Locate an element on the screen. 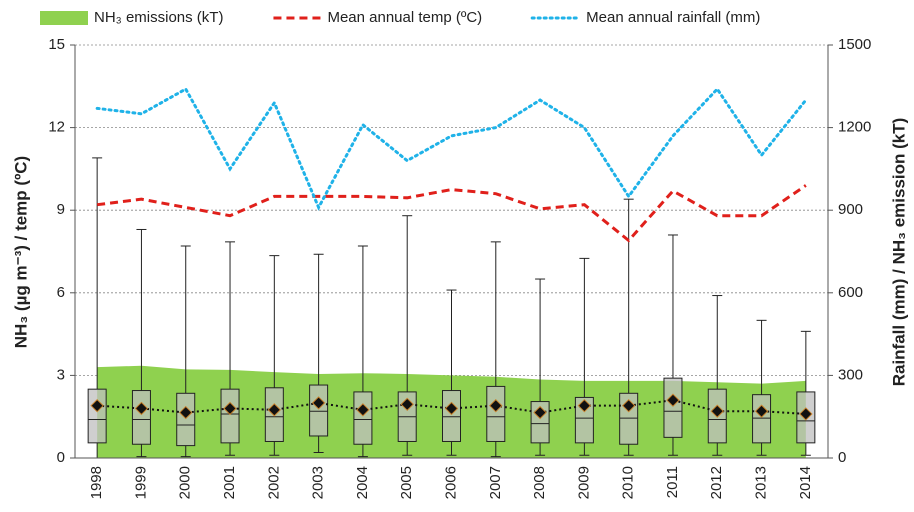 The height and width of the screenshot is (512, 914). y-tick-label: 0 is located at coordinates (61, 457).